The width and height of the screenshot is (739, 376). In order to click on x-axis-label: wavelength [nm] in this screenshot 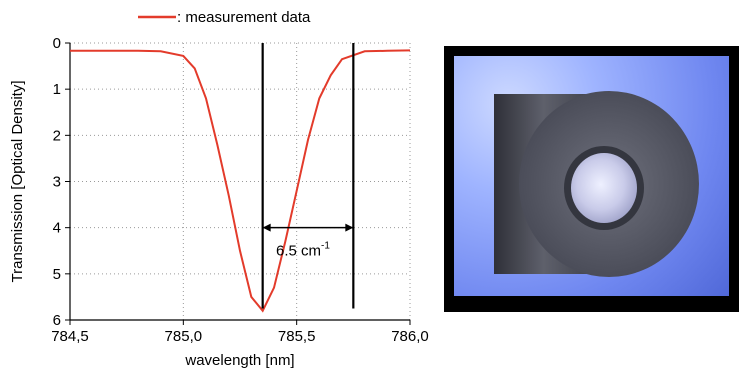, I will do `click(239, 360)`.